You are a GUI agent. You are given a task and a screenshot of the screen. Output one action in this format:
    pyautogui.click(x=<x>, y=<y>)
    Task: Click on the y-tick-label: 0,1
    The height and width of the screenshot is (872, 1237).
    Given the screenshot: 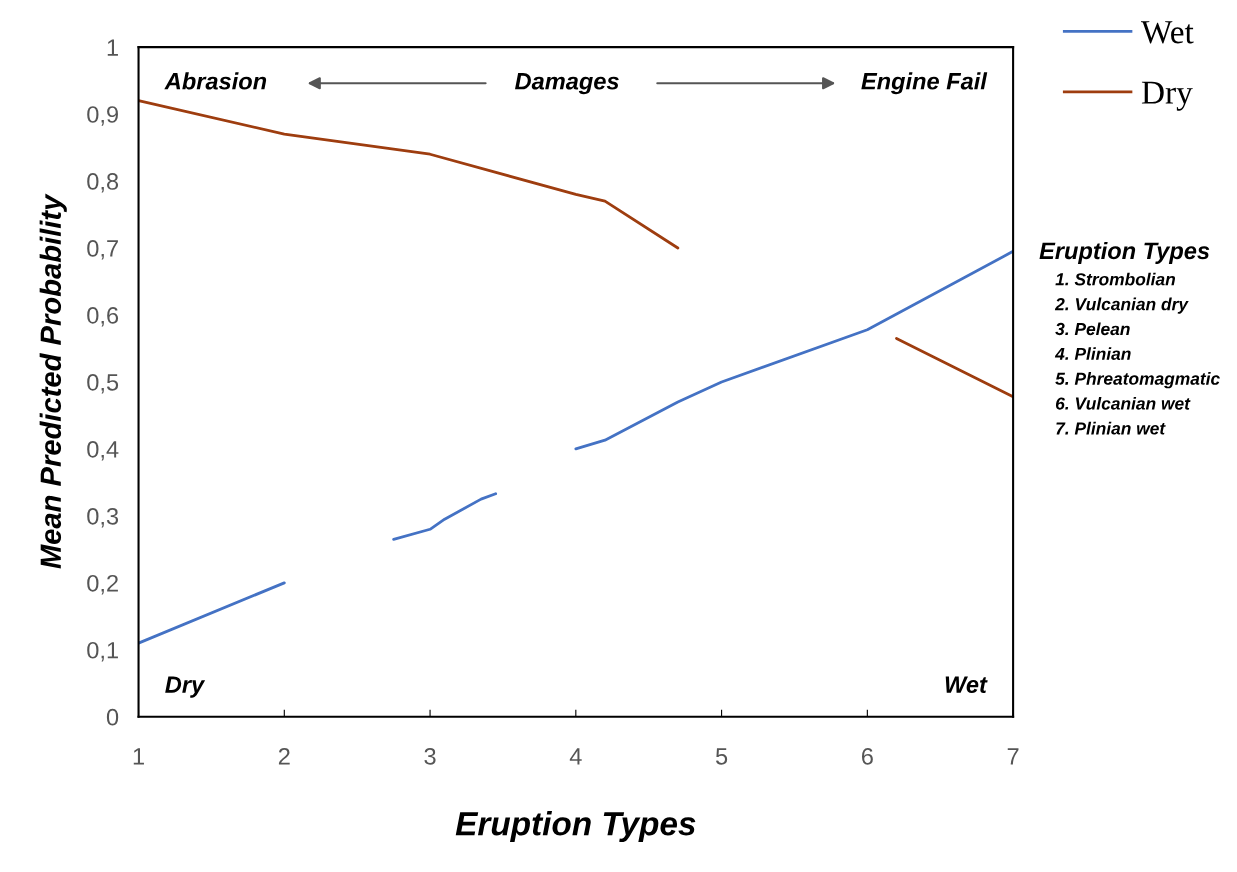 What is the action you would take?
    pyautogui.click(x=102, y=651)
    